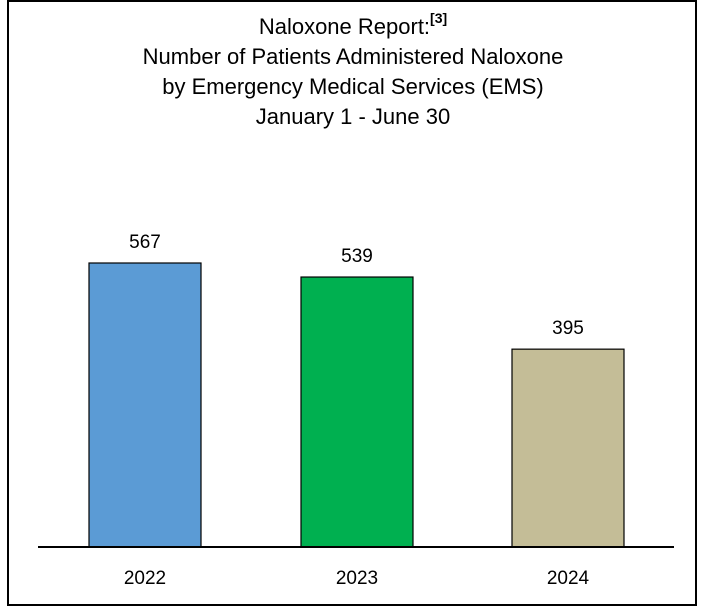  What do you see at coordinates (145, 578) in the screenshot?
I see `x-tick-label-2022: 2022` at bounding box center [145, 578].